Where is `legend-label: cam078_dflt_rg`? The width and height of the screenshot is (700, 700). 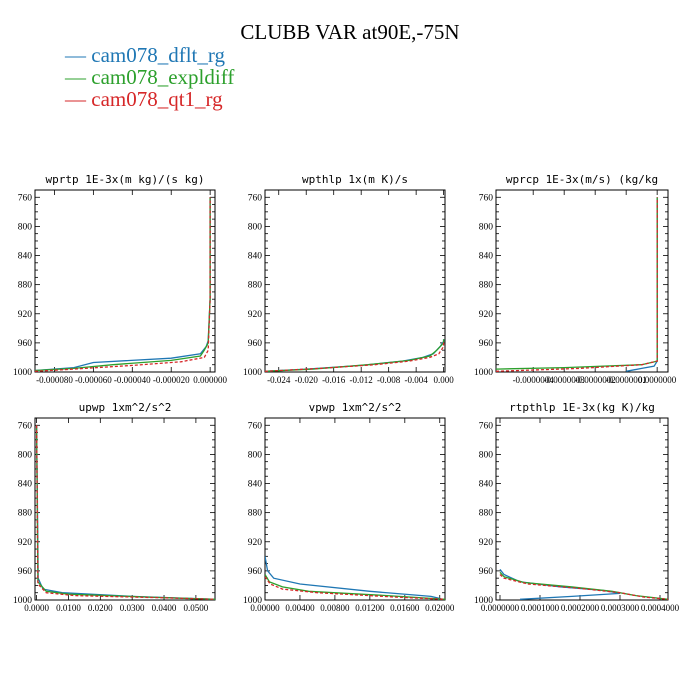
legend-label: cam078_dflt_rg is located at coordinates (158, 55).